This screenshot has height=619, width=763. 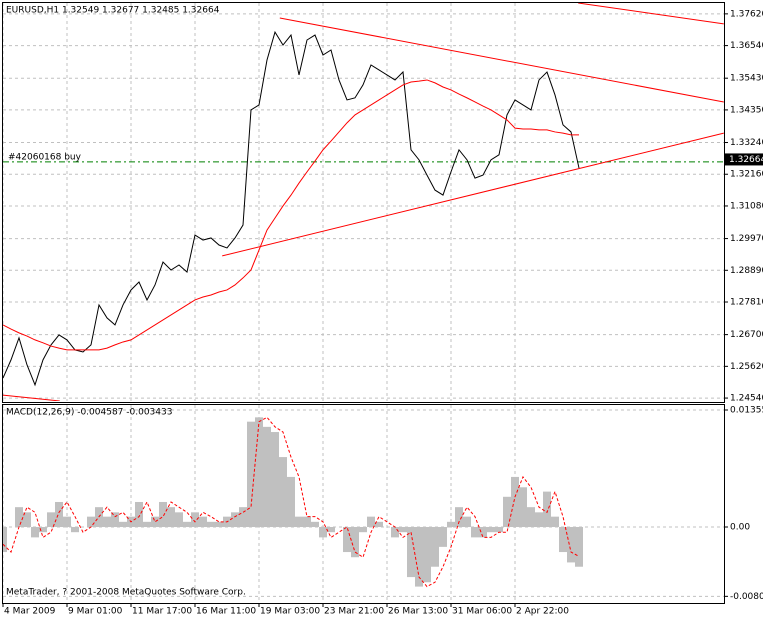 I want to click on y-tick-label: -0.008029, so click(x=746, y=597).